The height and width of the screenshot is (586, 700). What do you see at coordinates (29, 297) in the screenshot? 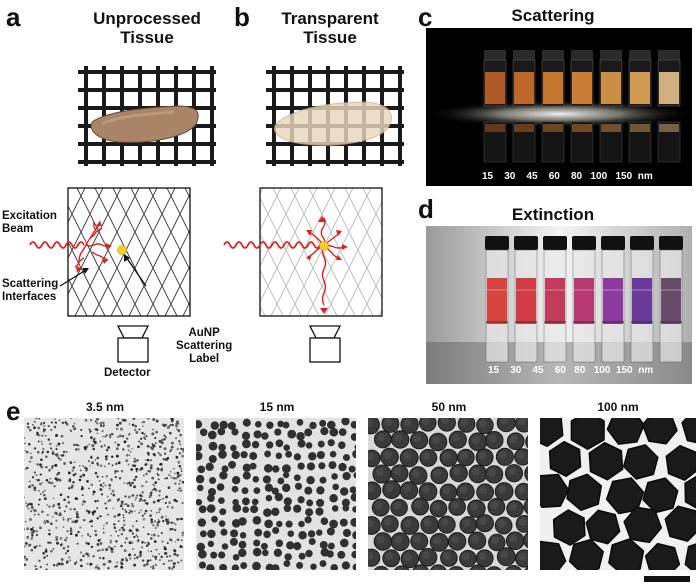
I see `scattering-line2: Interfaces` at bounding box center [29, 297].